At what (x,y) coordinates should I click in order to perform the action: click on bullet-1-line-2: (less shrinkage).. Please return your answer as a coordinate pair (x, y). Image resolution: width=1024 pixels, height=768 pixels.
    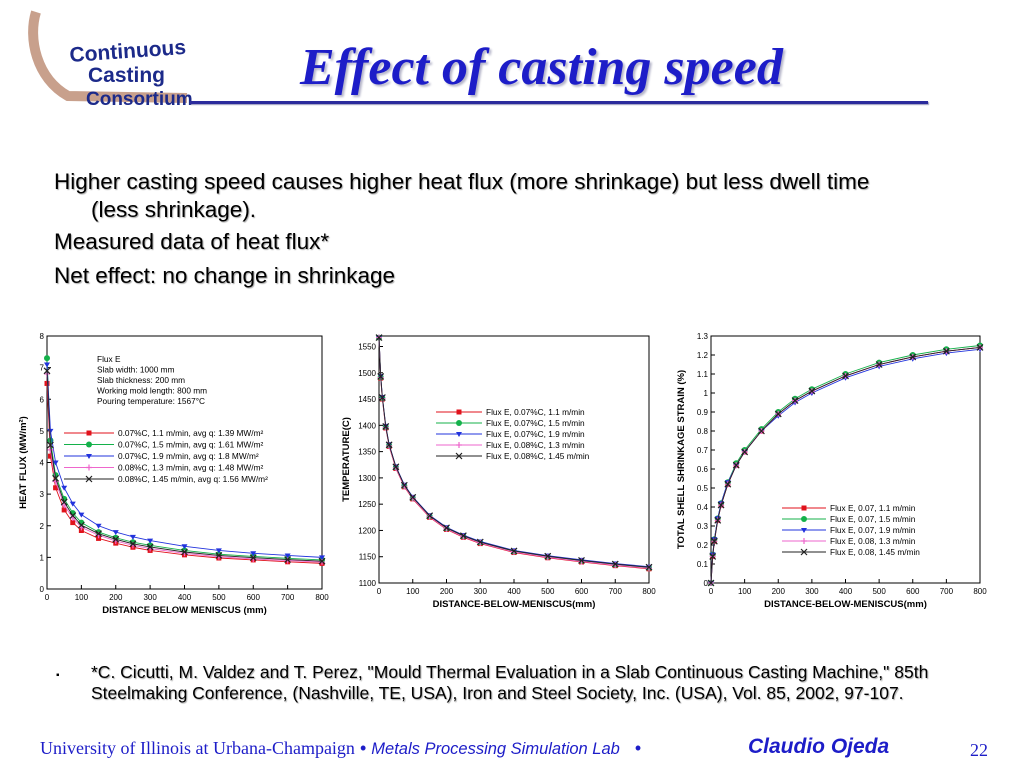
    Looking at the image, I should click on (174, 209).